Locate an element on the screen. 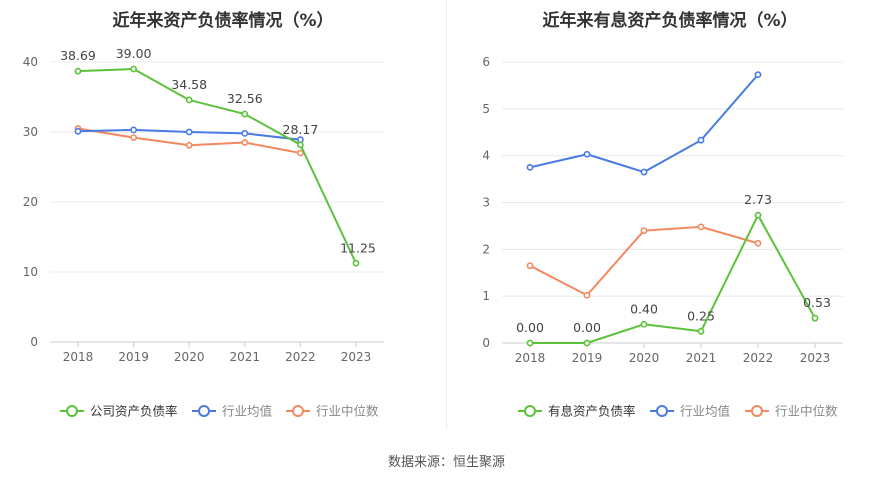 This screenshot has height=481, width=893. y-tick-label: 40 is located at coordinates (30, 62).